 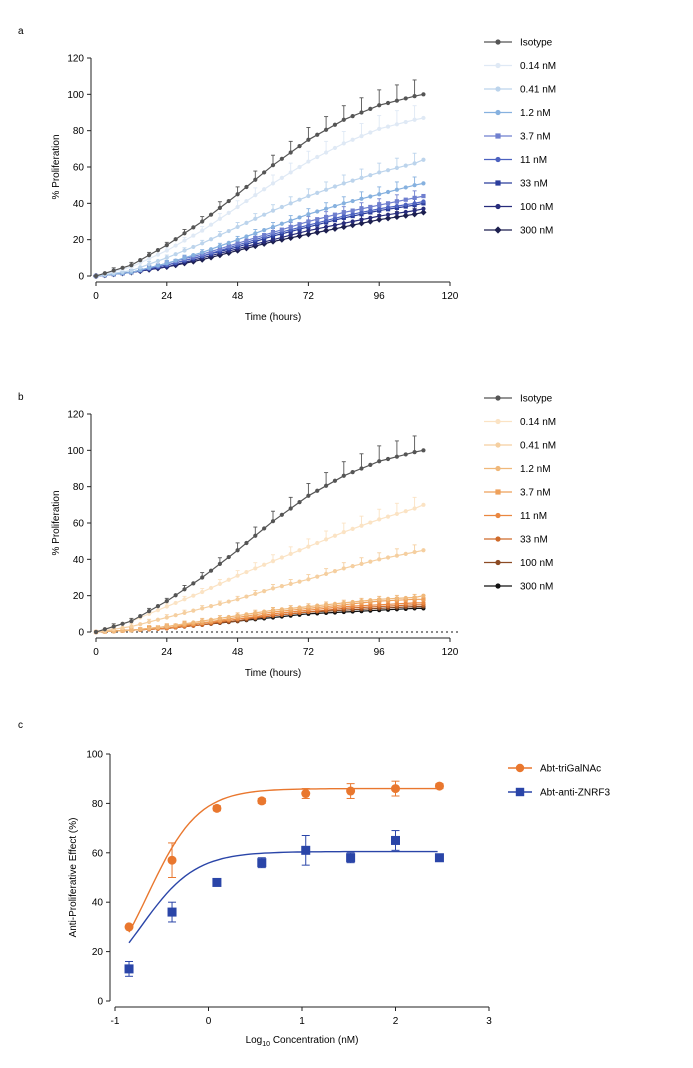 What do you see at coordinates (533, 516) in the screenshot?
I see `legend-label: 11 nM` at bounding box center [533, 516].